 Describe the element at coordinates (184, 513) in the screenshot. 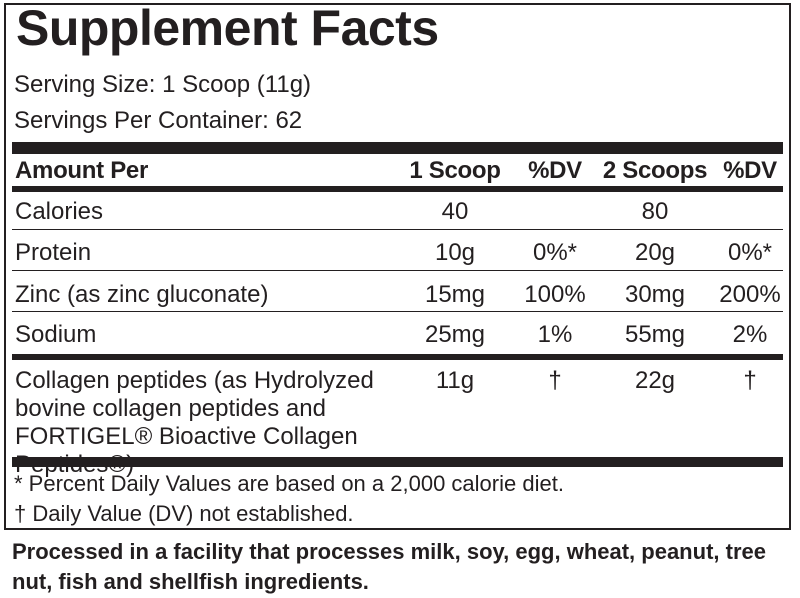

I see `footnote-dv-not-established: † Daily Value (DV) not established.` at that location.